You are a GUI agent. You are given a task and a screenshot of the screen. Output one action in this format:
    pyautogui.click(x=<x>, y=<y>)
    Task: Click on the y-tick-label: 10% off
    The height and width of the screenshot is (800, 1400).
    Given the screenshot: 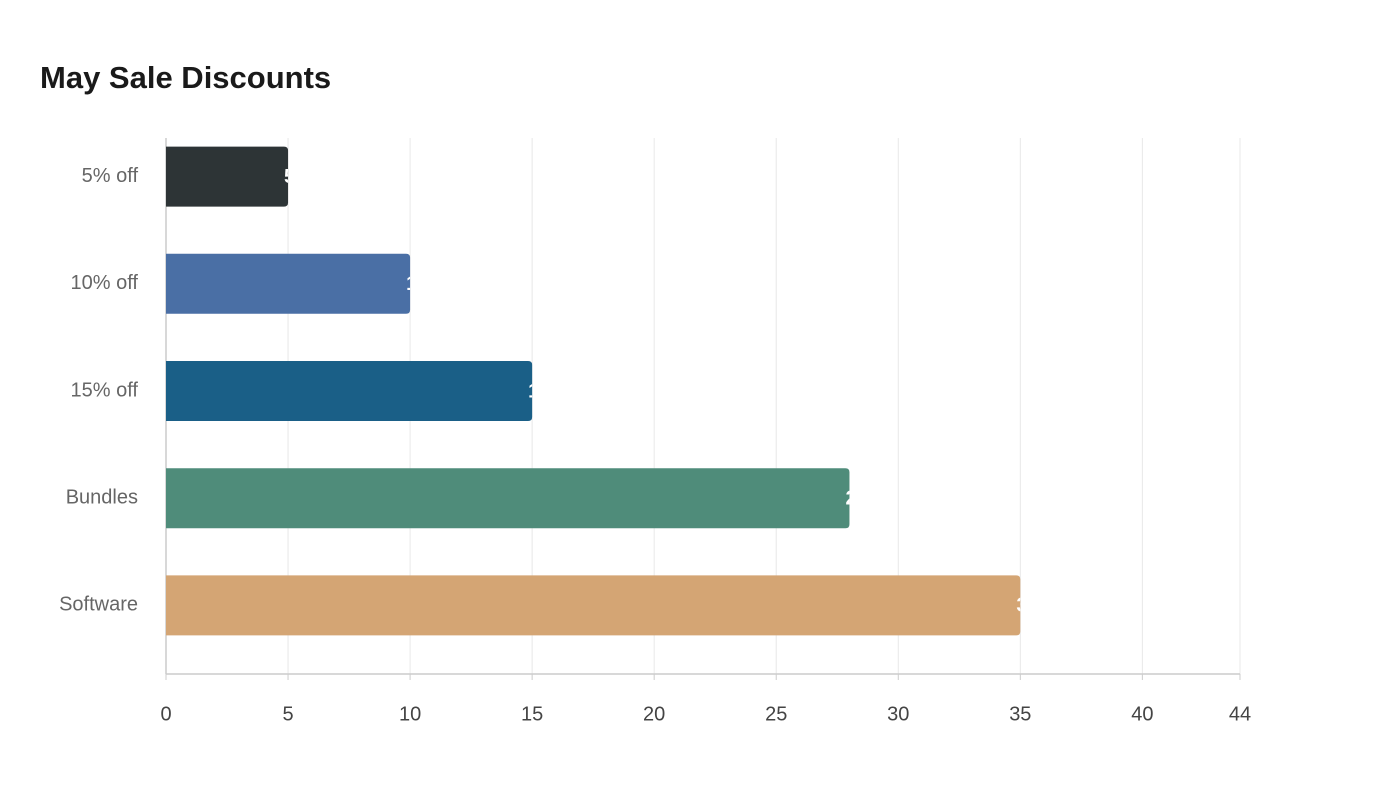 What is the action you would take?
    pyautogui.click(x=105, y=283)
    